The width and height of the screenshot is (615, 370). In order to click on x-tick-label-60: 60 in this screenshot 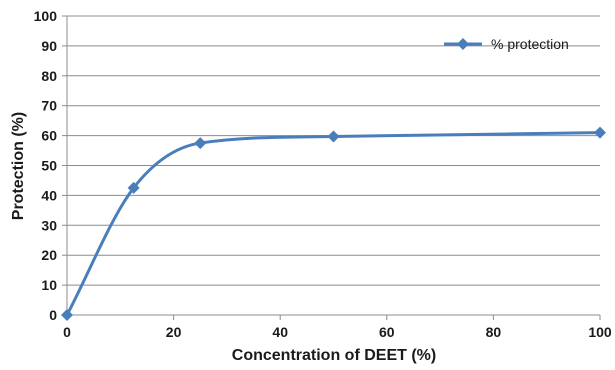, I will do `click(387, 332)`.